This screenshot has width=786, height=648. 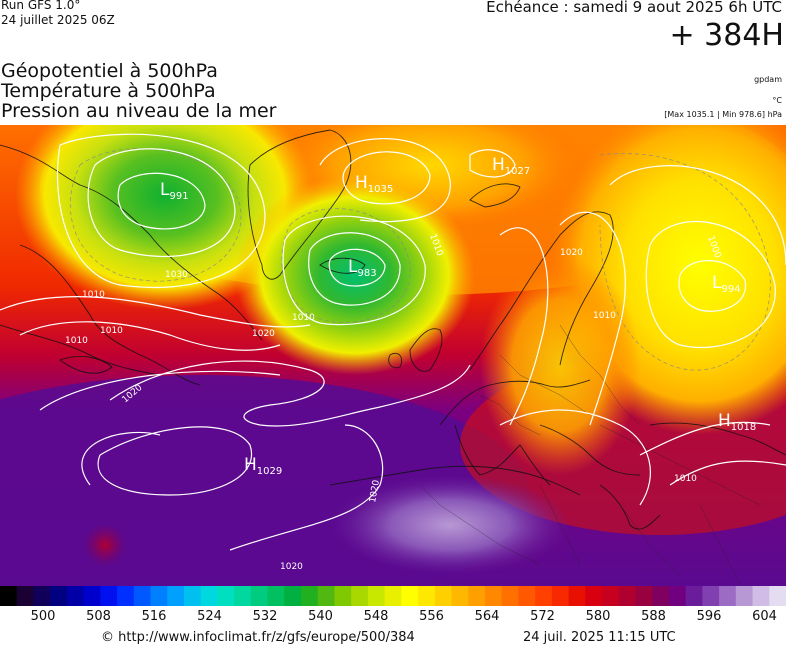 I want to click on field-green-iceland, so click(x=355, y=275).